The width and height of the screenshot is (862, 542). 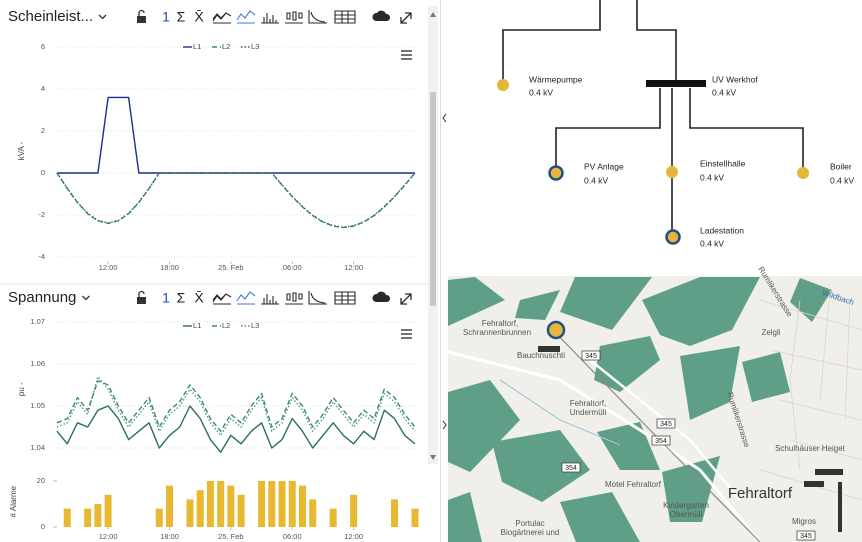 I want to click on node-label: Boiler, so click(x=841, y=166).